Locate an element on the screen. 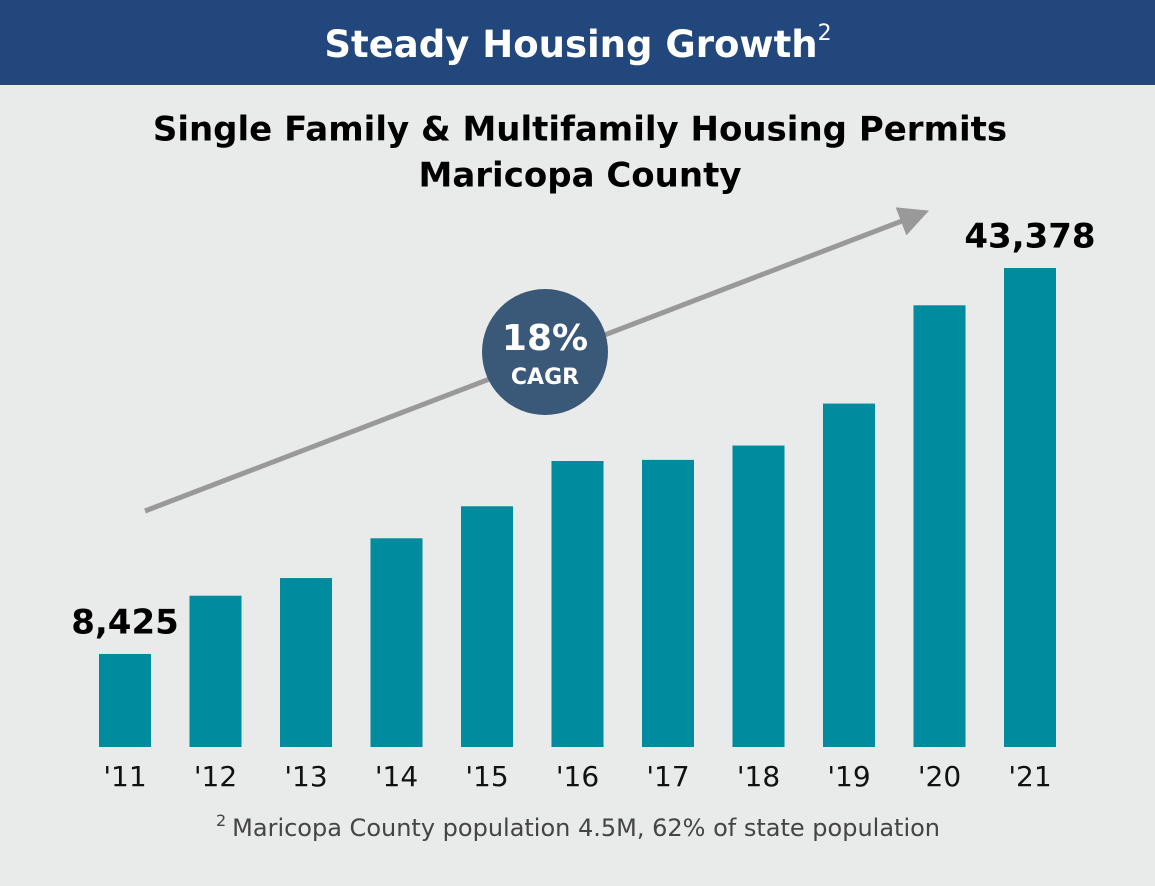  value-label: 43,378 is located at coordinates (1029, 237).